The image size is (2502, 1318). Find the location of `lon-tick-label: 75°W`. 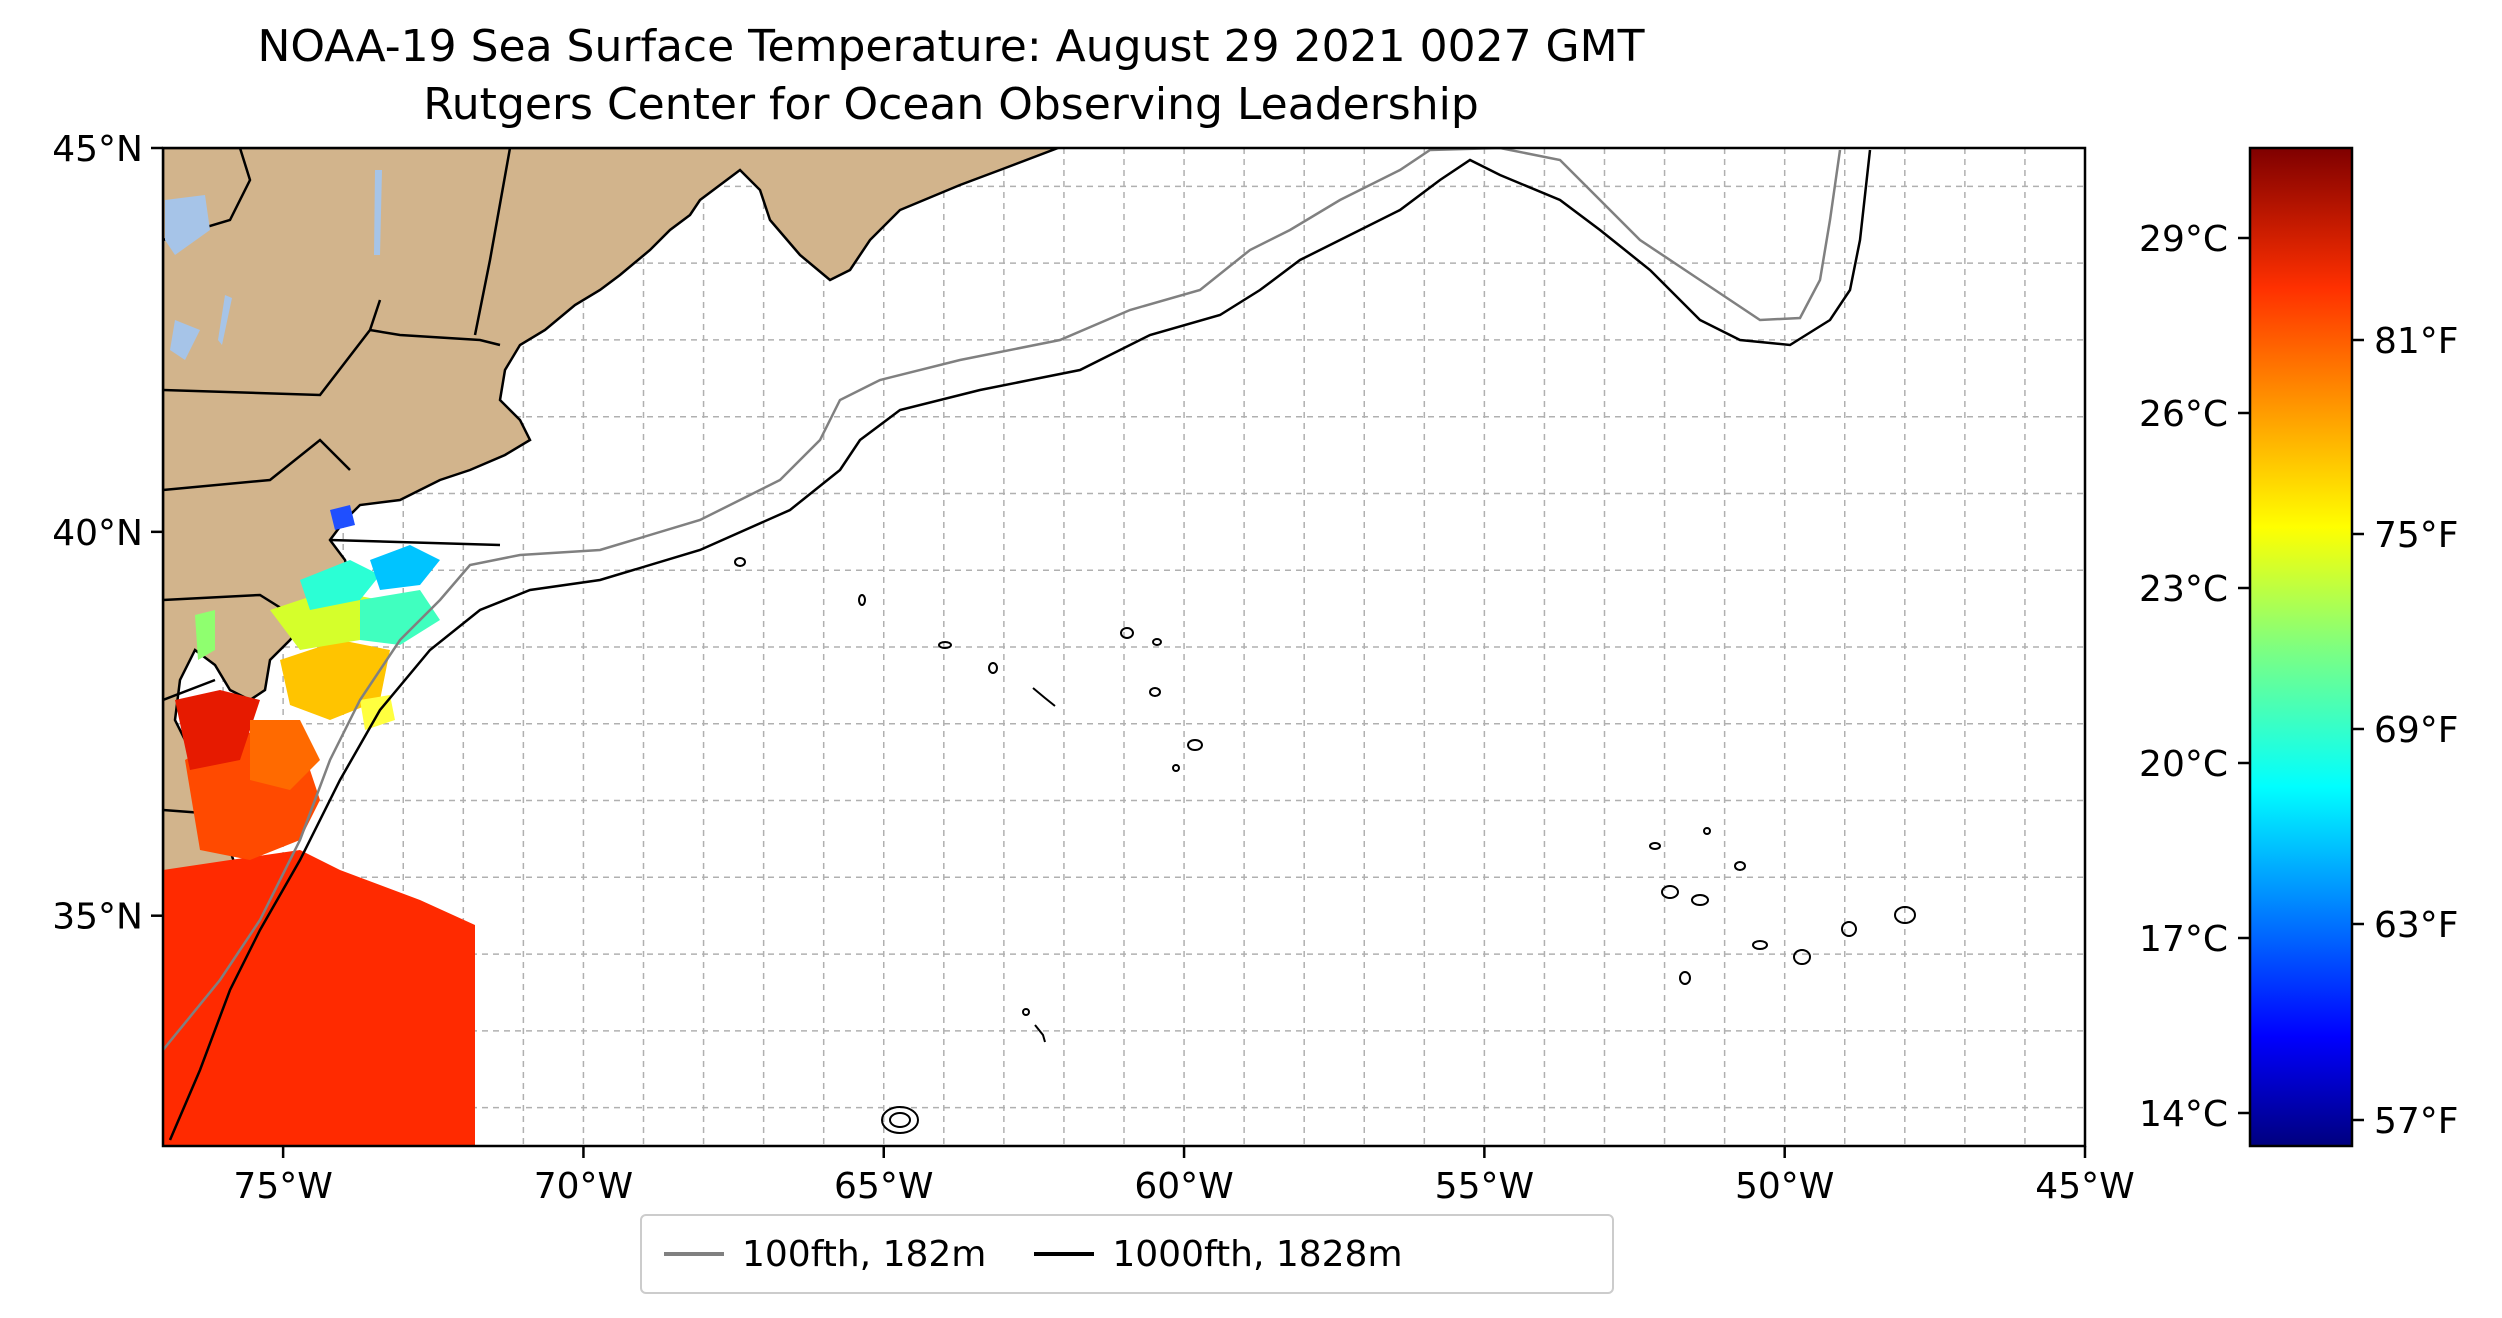

lon-tick-label: 75°W is located at coordinates (282, 1186).